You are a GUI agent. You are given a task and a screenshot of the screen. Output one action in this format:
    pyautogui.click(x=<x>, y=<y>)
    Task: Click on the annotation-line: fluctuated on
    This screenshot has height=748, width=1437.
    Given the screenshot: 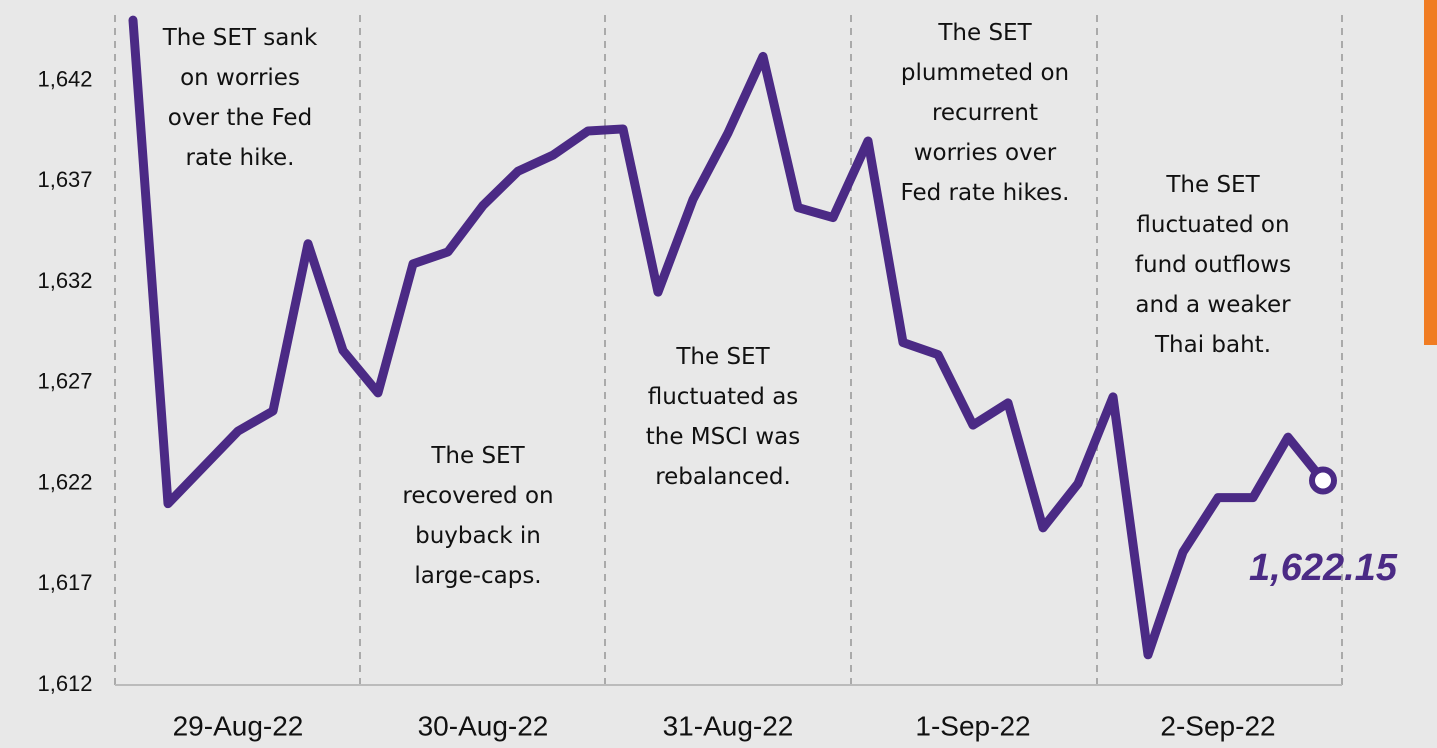 What is the action you would take?
    pyautogui.click(x=1212, y=225)
    